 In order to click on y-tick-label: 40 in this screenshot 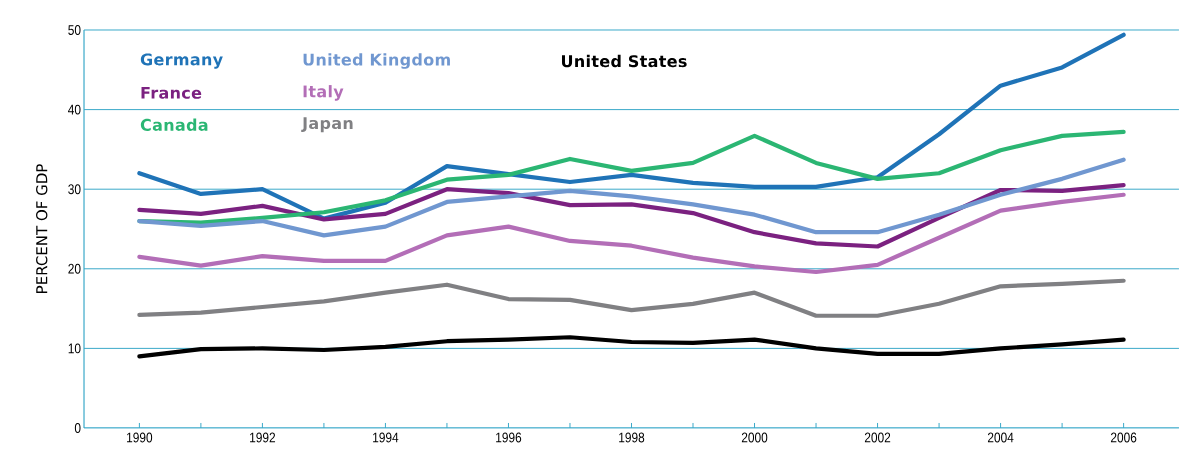, I will do `click(74, 109)`.